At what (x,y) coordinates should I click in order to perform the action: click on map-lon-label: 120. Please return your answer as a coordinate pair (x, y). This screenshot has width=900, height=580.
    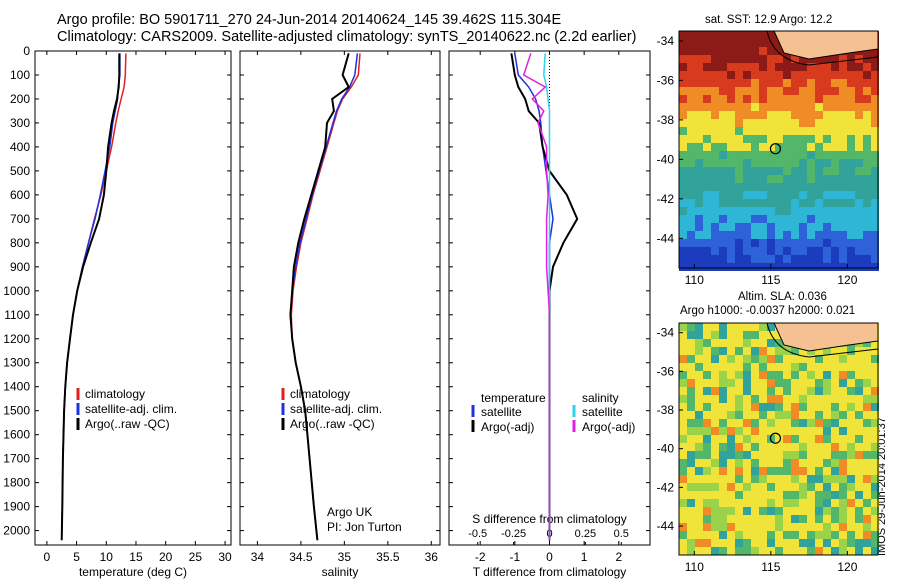
    Looking at the image, I should click on (847, 567).